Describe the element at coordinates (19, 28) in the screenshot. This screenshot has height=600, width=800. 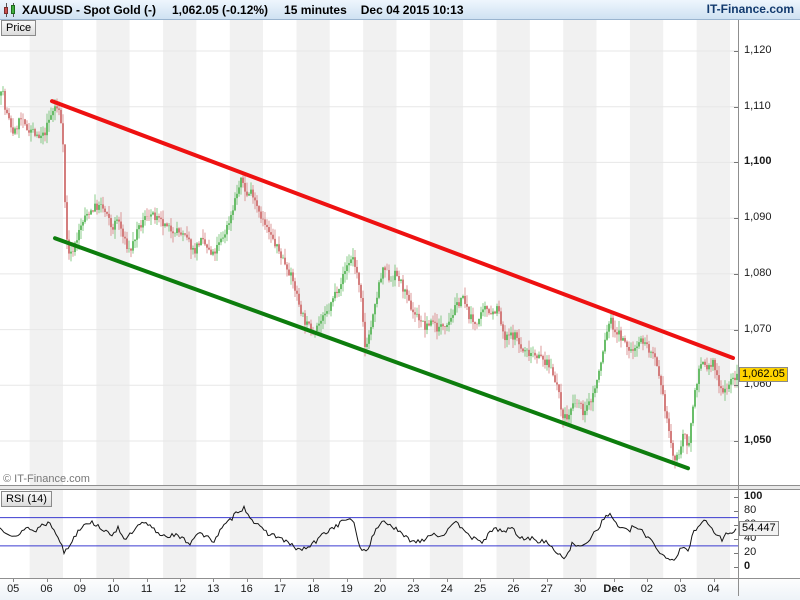
I see `price-tab: Price` at that location.